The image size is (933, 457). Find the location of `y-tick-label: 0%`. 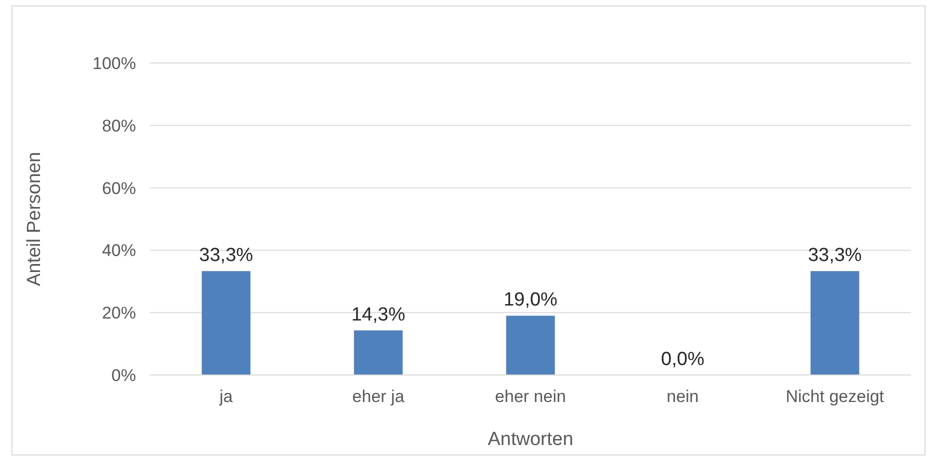

y-tick-label: 0% is located at coordinates (123, 375).